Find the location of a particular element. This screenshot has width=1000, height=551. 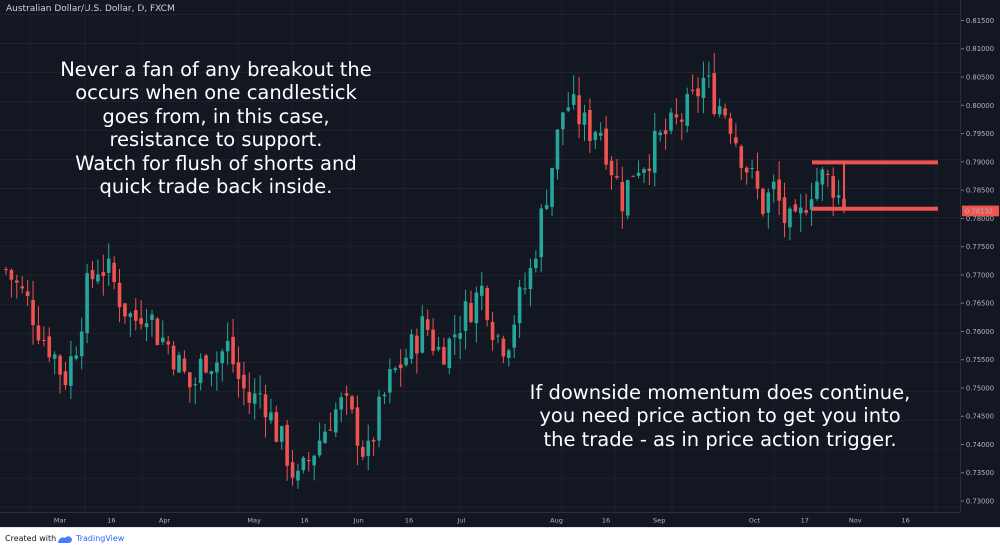

price-tick-label: 0.75000 is located at coordinates (980, 388).